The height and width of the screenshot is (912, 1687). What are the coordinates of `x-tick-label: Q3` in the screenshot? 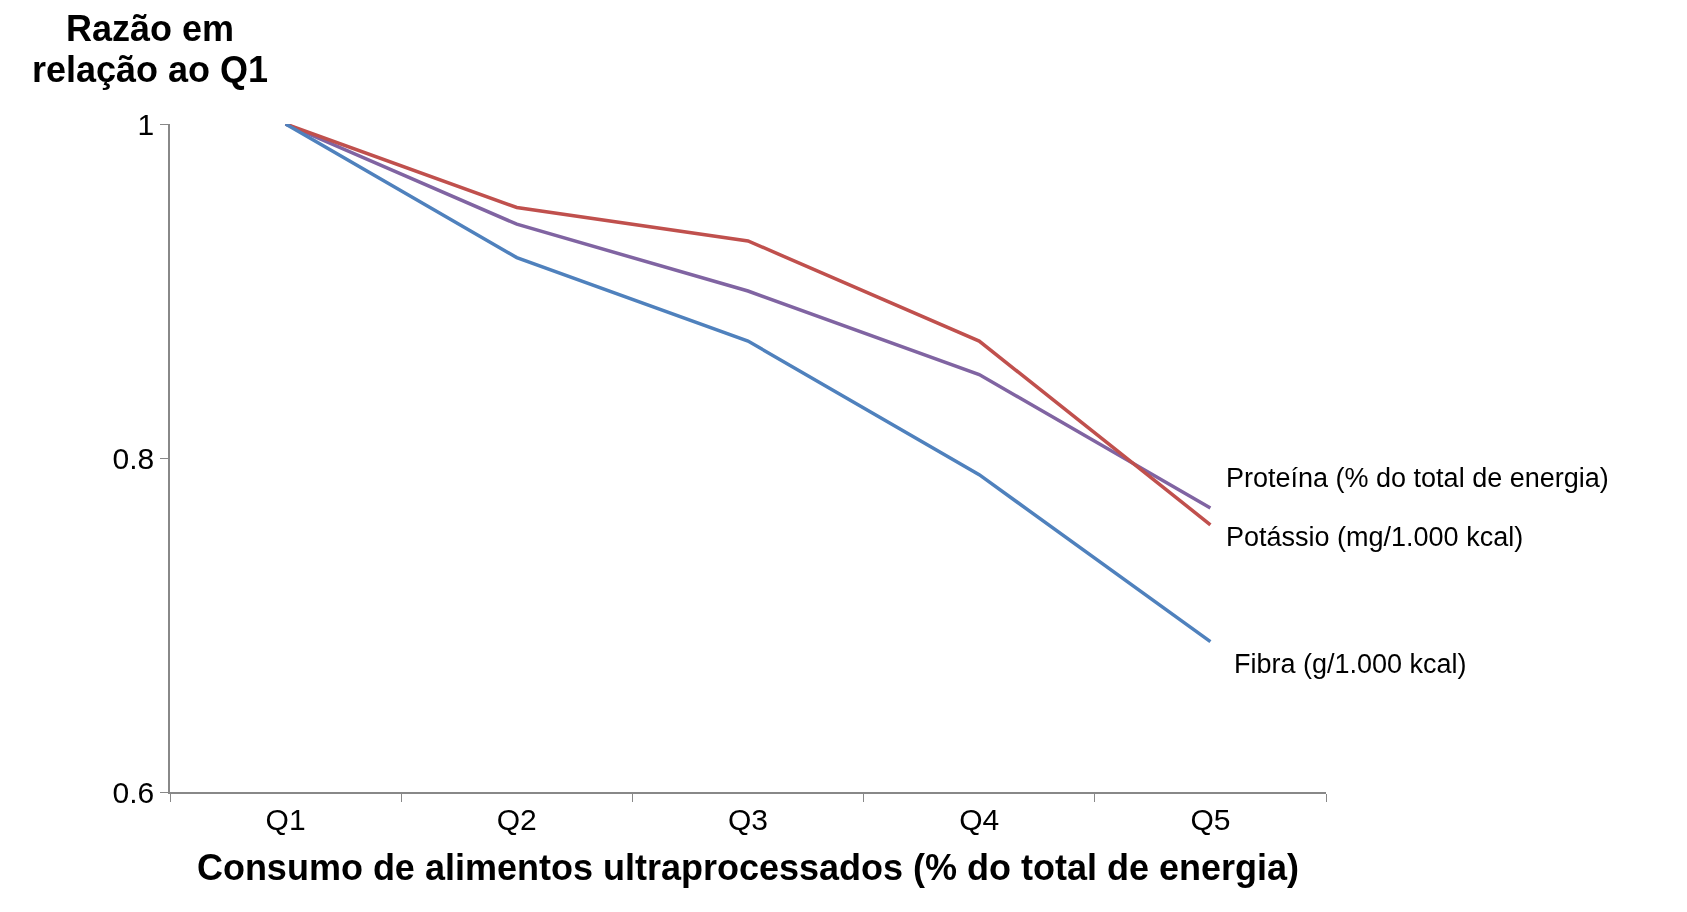 It's located at (748, 819).